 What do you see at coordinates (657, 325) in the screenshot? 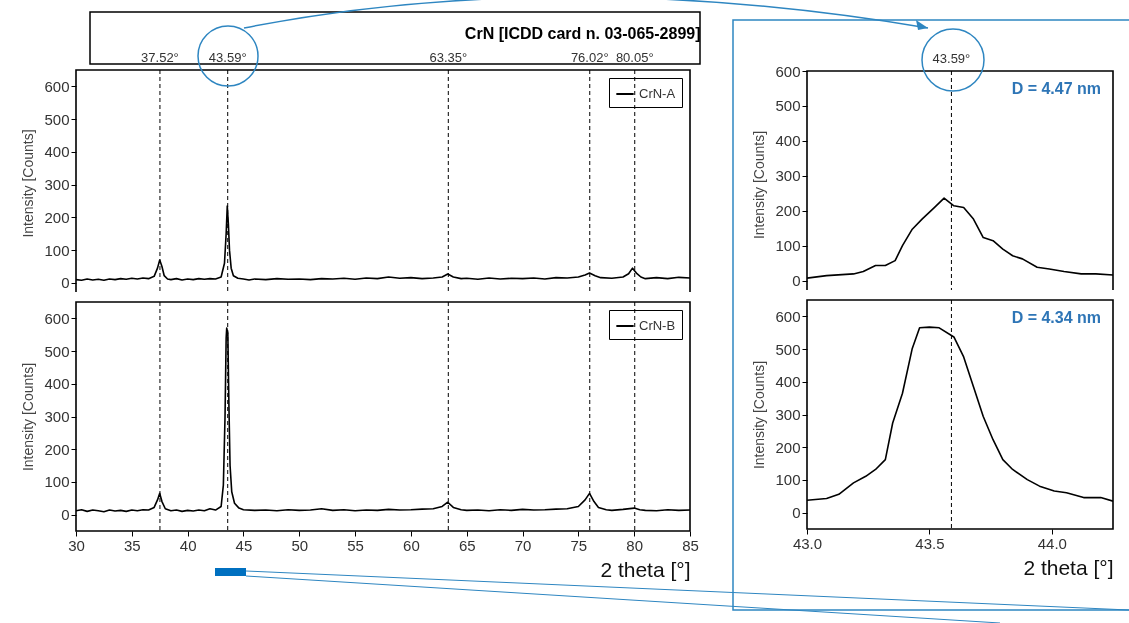
I see `legend-label: CrN-B` at bounding box center [657, 325].